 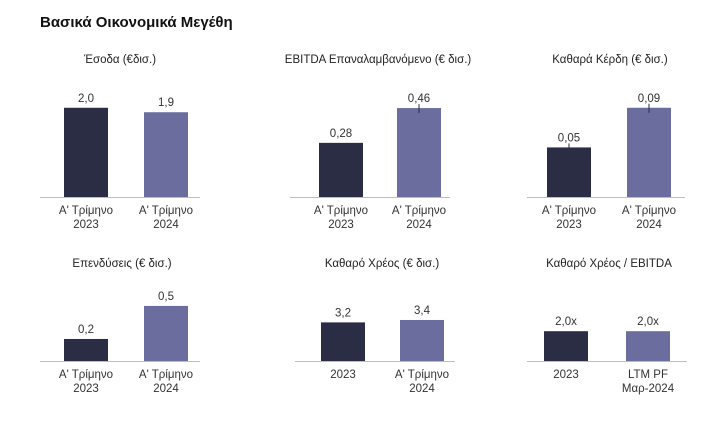 What do you see at coordinates (378, 60) in the screenshot?
I see `chart-2-title: EBITDA Επαναλαμβανόμενο (€ δισ.)` at bounding box center [378, 60].